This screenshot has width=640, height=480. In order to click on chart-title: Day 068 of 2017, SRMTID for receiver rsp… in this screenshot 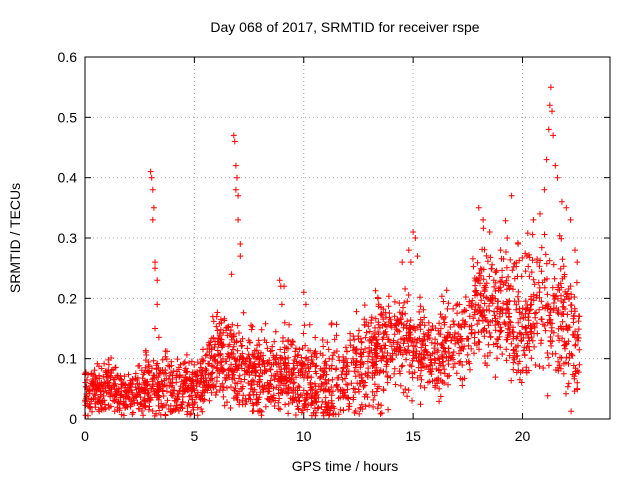, I will do `click(344, 27)`.